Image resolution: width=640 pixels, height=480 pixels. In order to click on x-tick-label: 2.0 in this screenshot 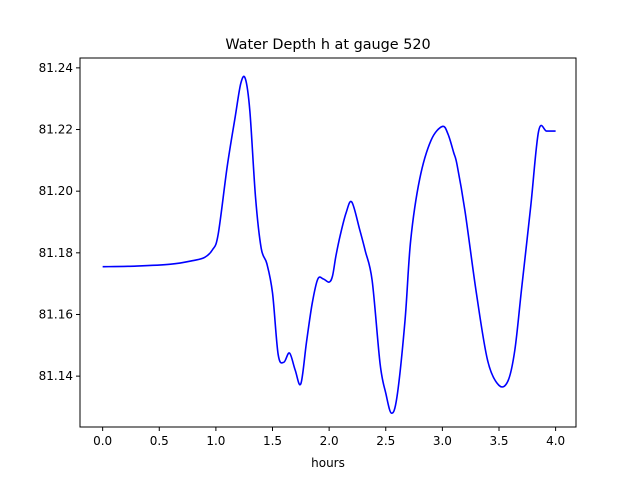, I will do `click(329, 441)`.